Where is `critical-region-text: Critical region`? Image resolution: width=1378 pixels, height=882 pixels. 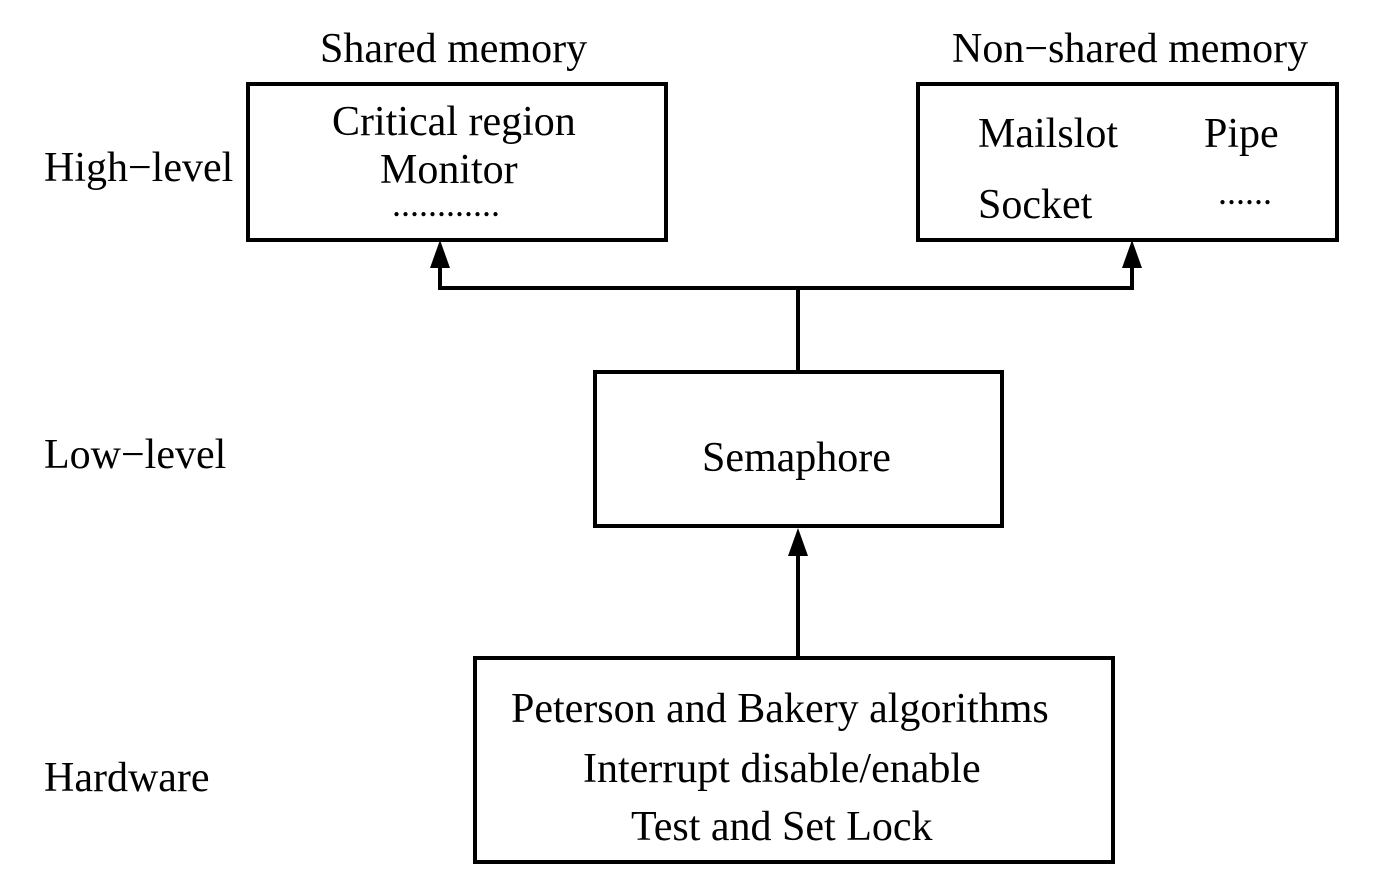
critical-region-text: Critical region is located at coordinates (454, 122).